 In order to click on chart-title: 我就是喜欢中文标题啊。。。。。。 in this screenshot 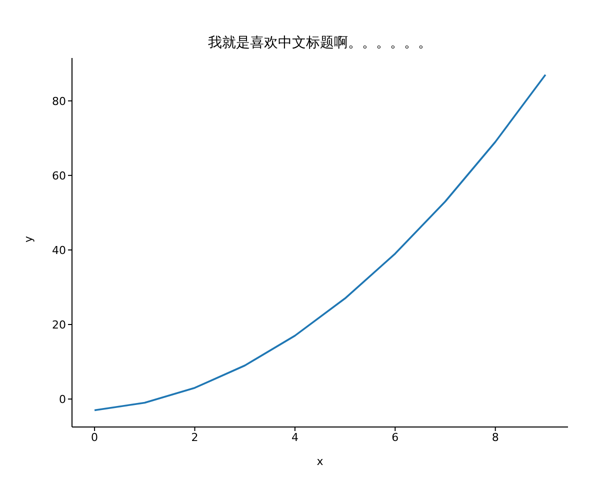, I will do `click(320, 43)`.